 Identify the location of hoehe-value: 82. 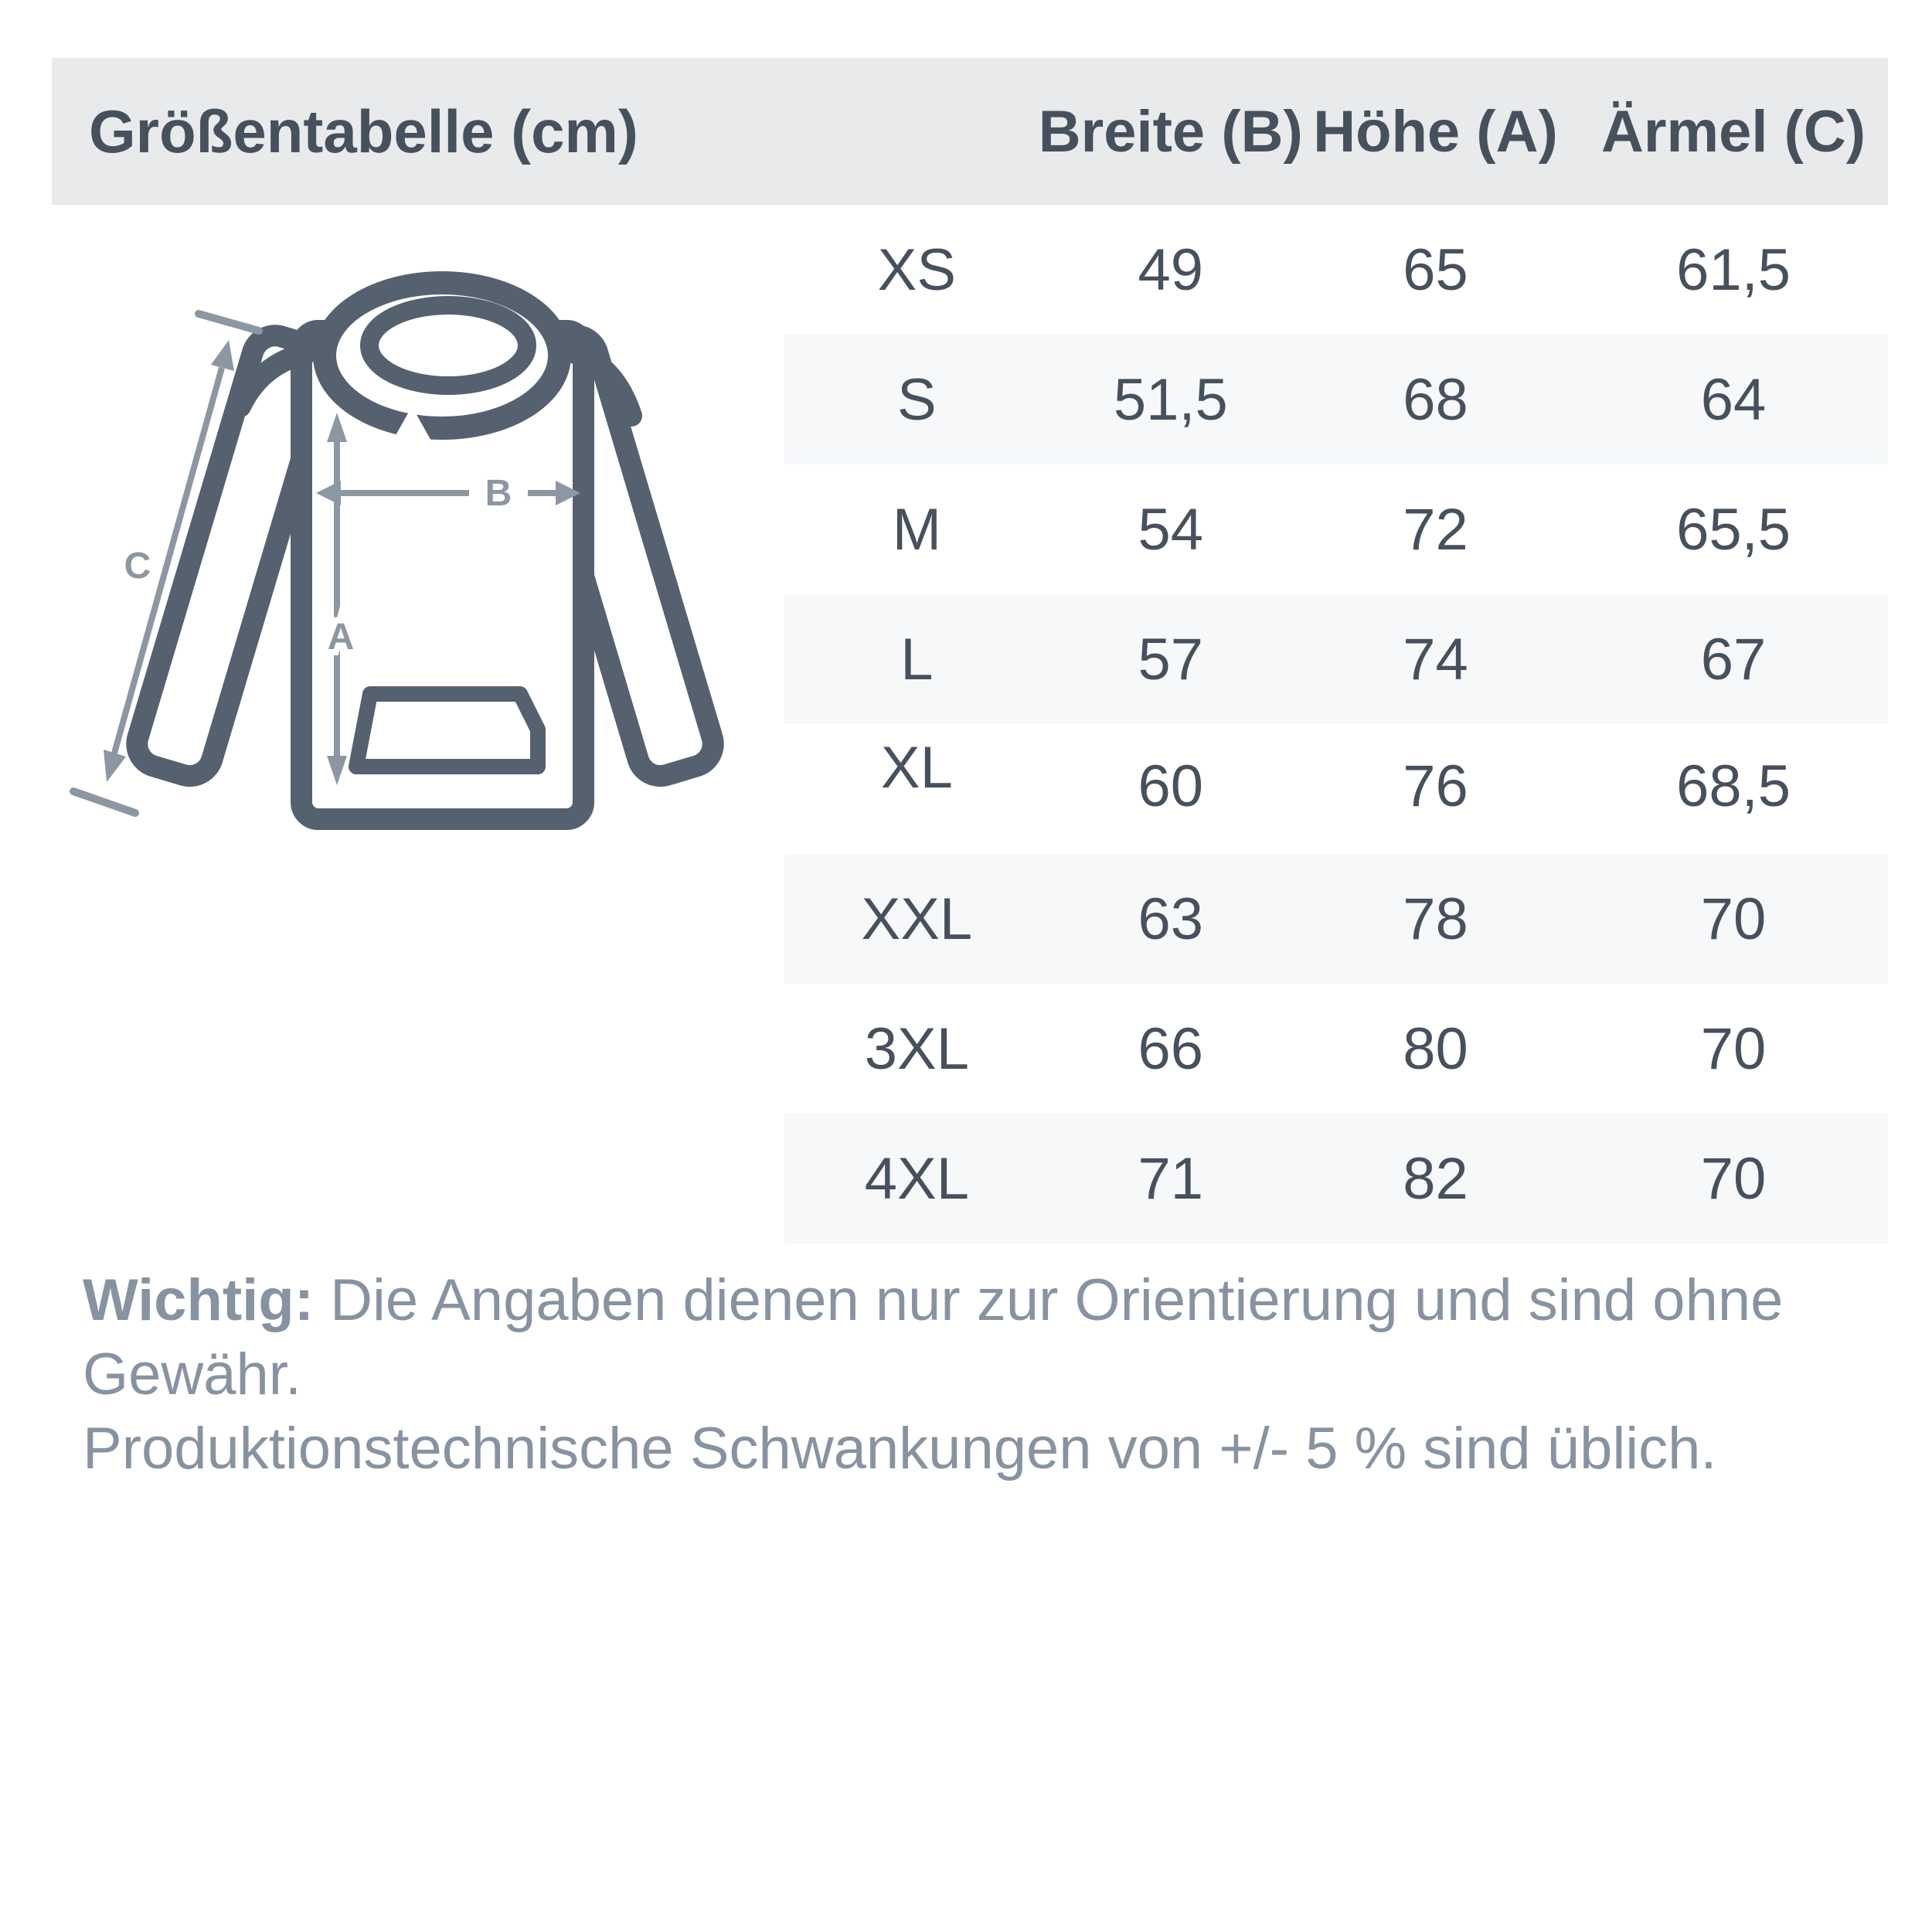
(1435, 1178).